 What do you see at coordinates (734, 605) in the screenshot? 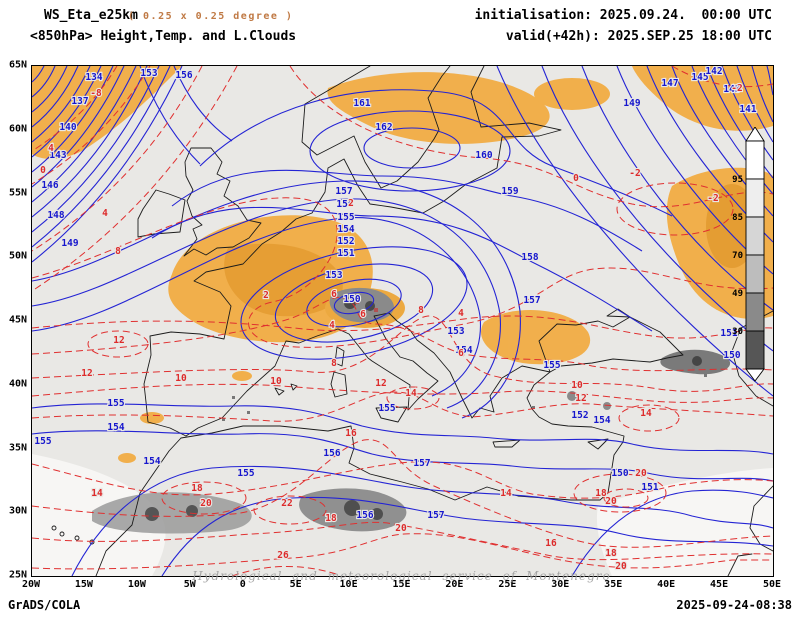
I see `creation-timestamp: 2025-09-24-08:38` at bounding box center [734, 605].